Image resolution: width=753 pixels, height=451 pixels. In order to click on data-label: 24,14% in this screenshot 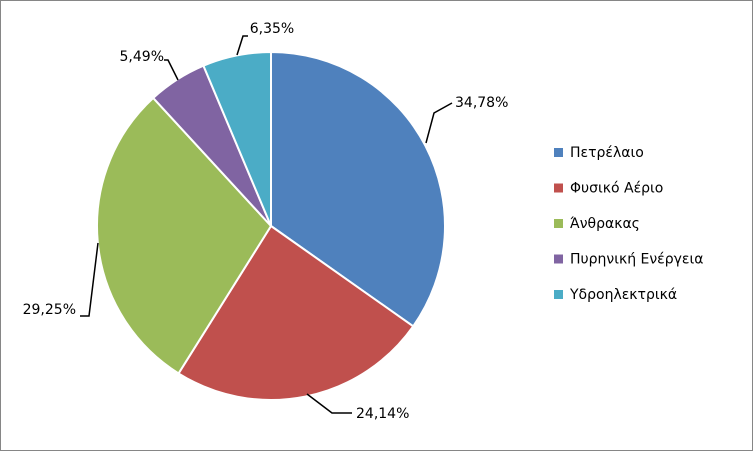, I will do `click(382, 414)`.